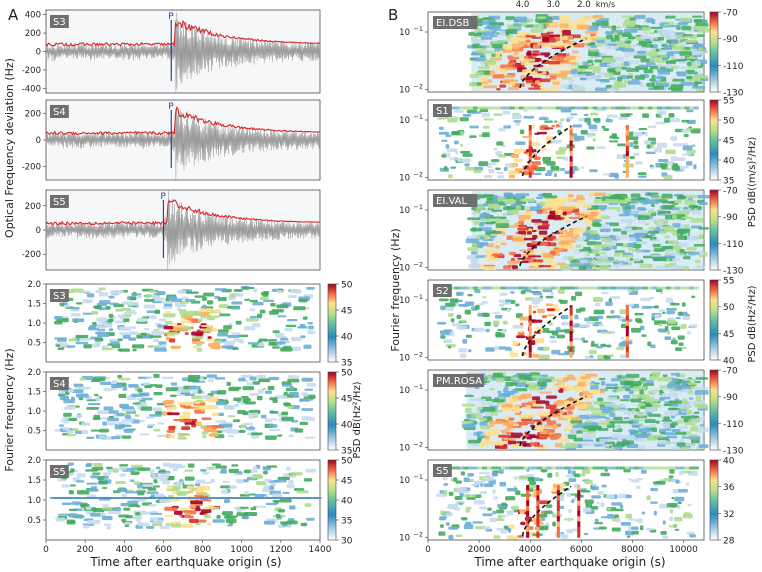  What do you see at coordinates (31, 168) in the screenshot?
I see `waveform-y-tick-label: -200` at bounding box center [31, 168].